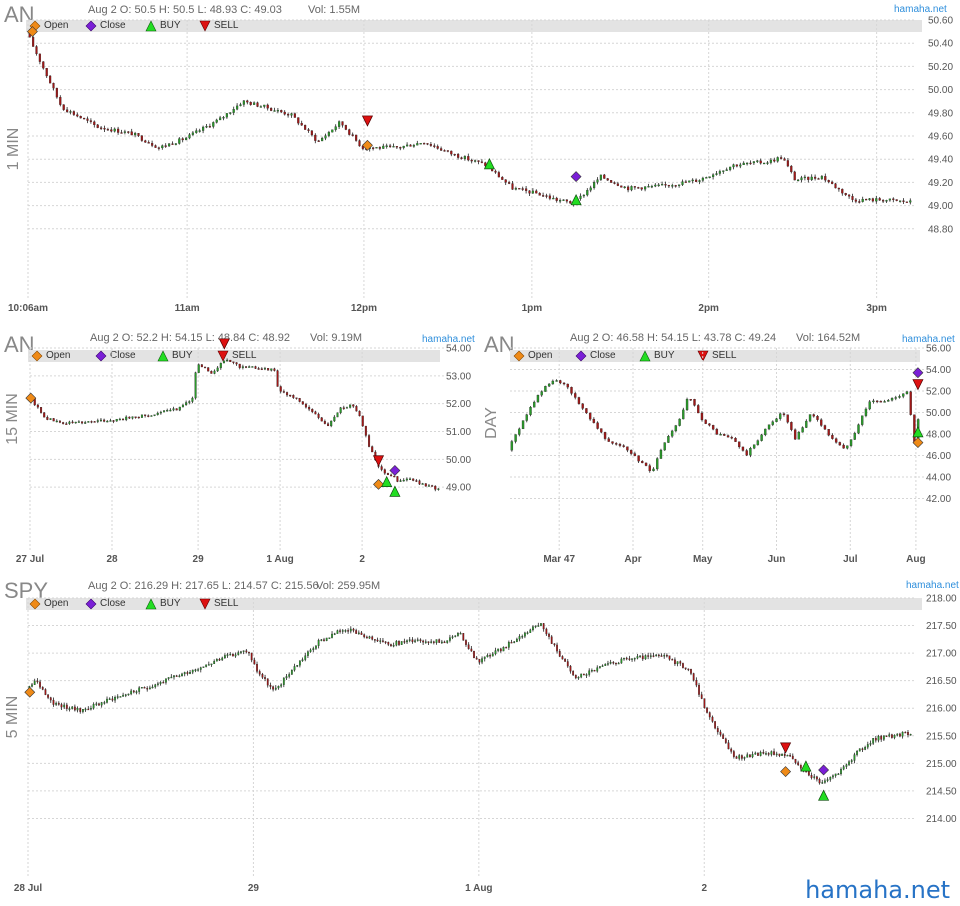 The image size is (960, 906). Describe the element at coordinates (877, 890) in the screenshot. I see `site-watermark: hamaha.net` at that location.